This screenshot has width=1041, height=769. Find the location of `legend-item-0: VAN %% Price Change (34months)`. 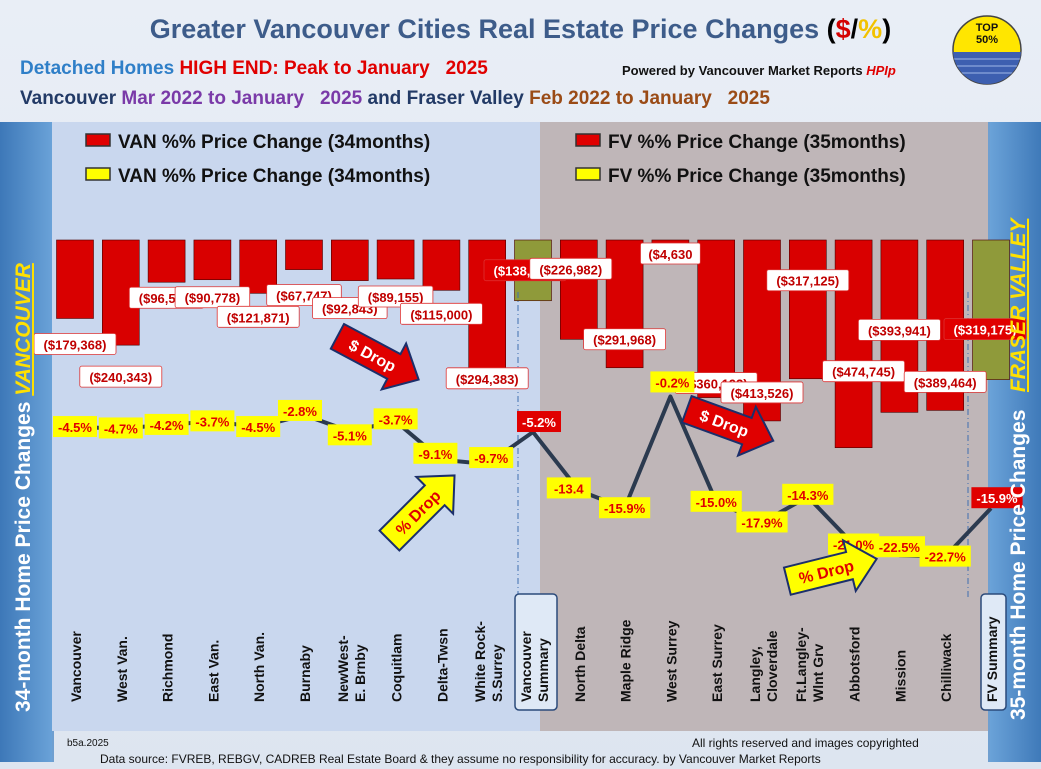

legend-item-0: VAN %% Price Change (34months) is located at coordinates (257, 142).